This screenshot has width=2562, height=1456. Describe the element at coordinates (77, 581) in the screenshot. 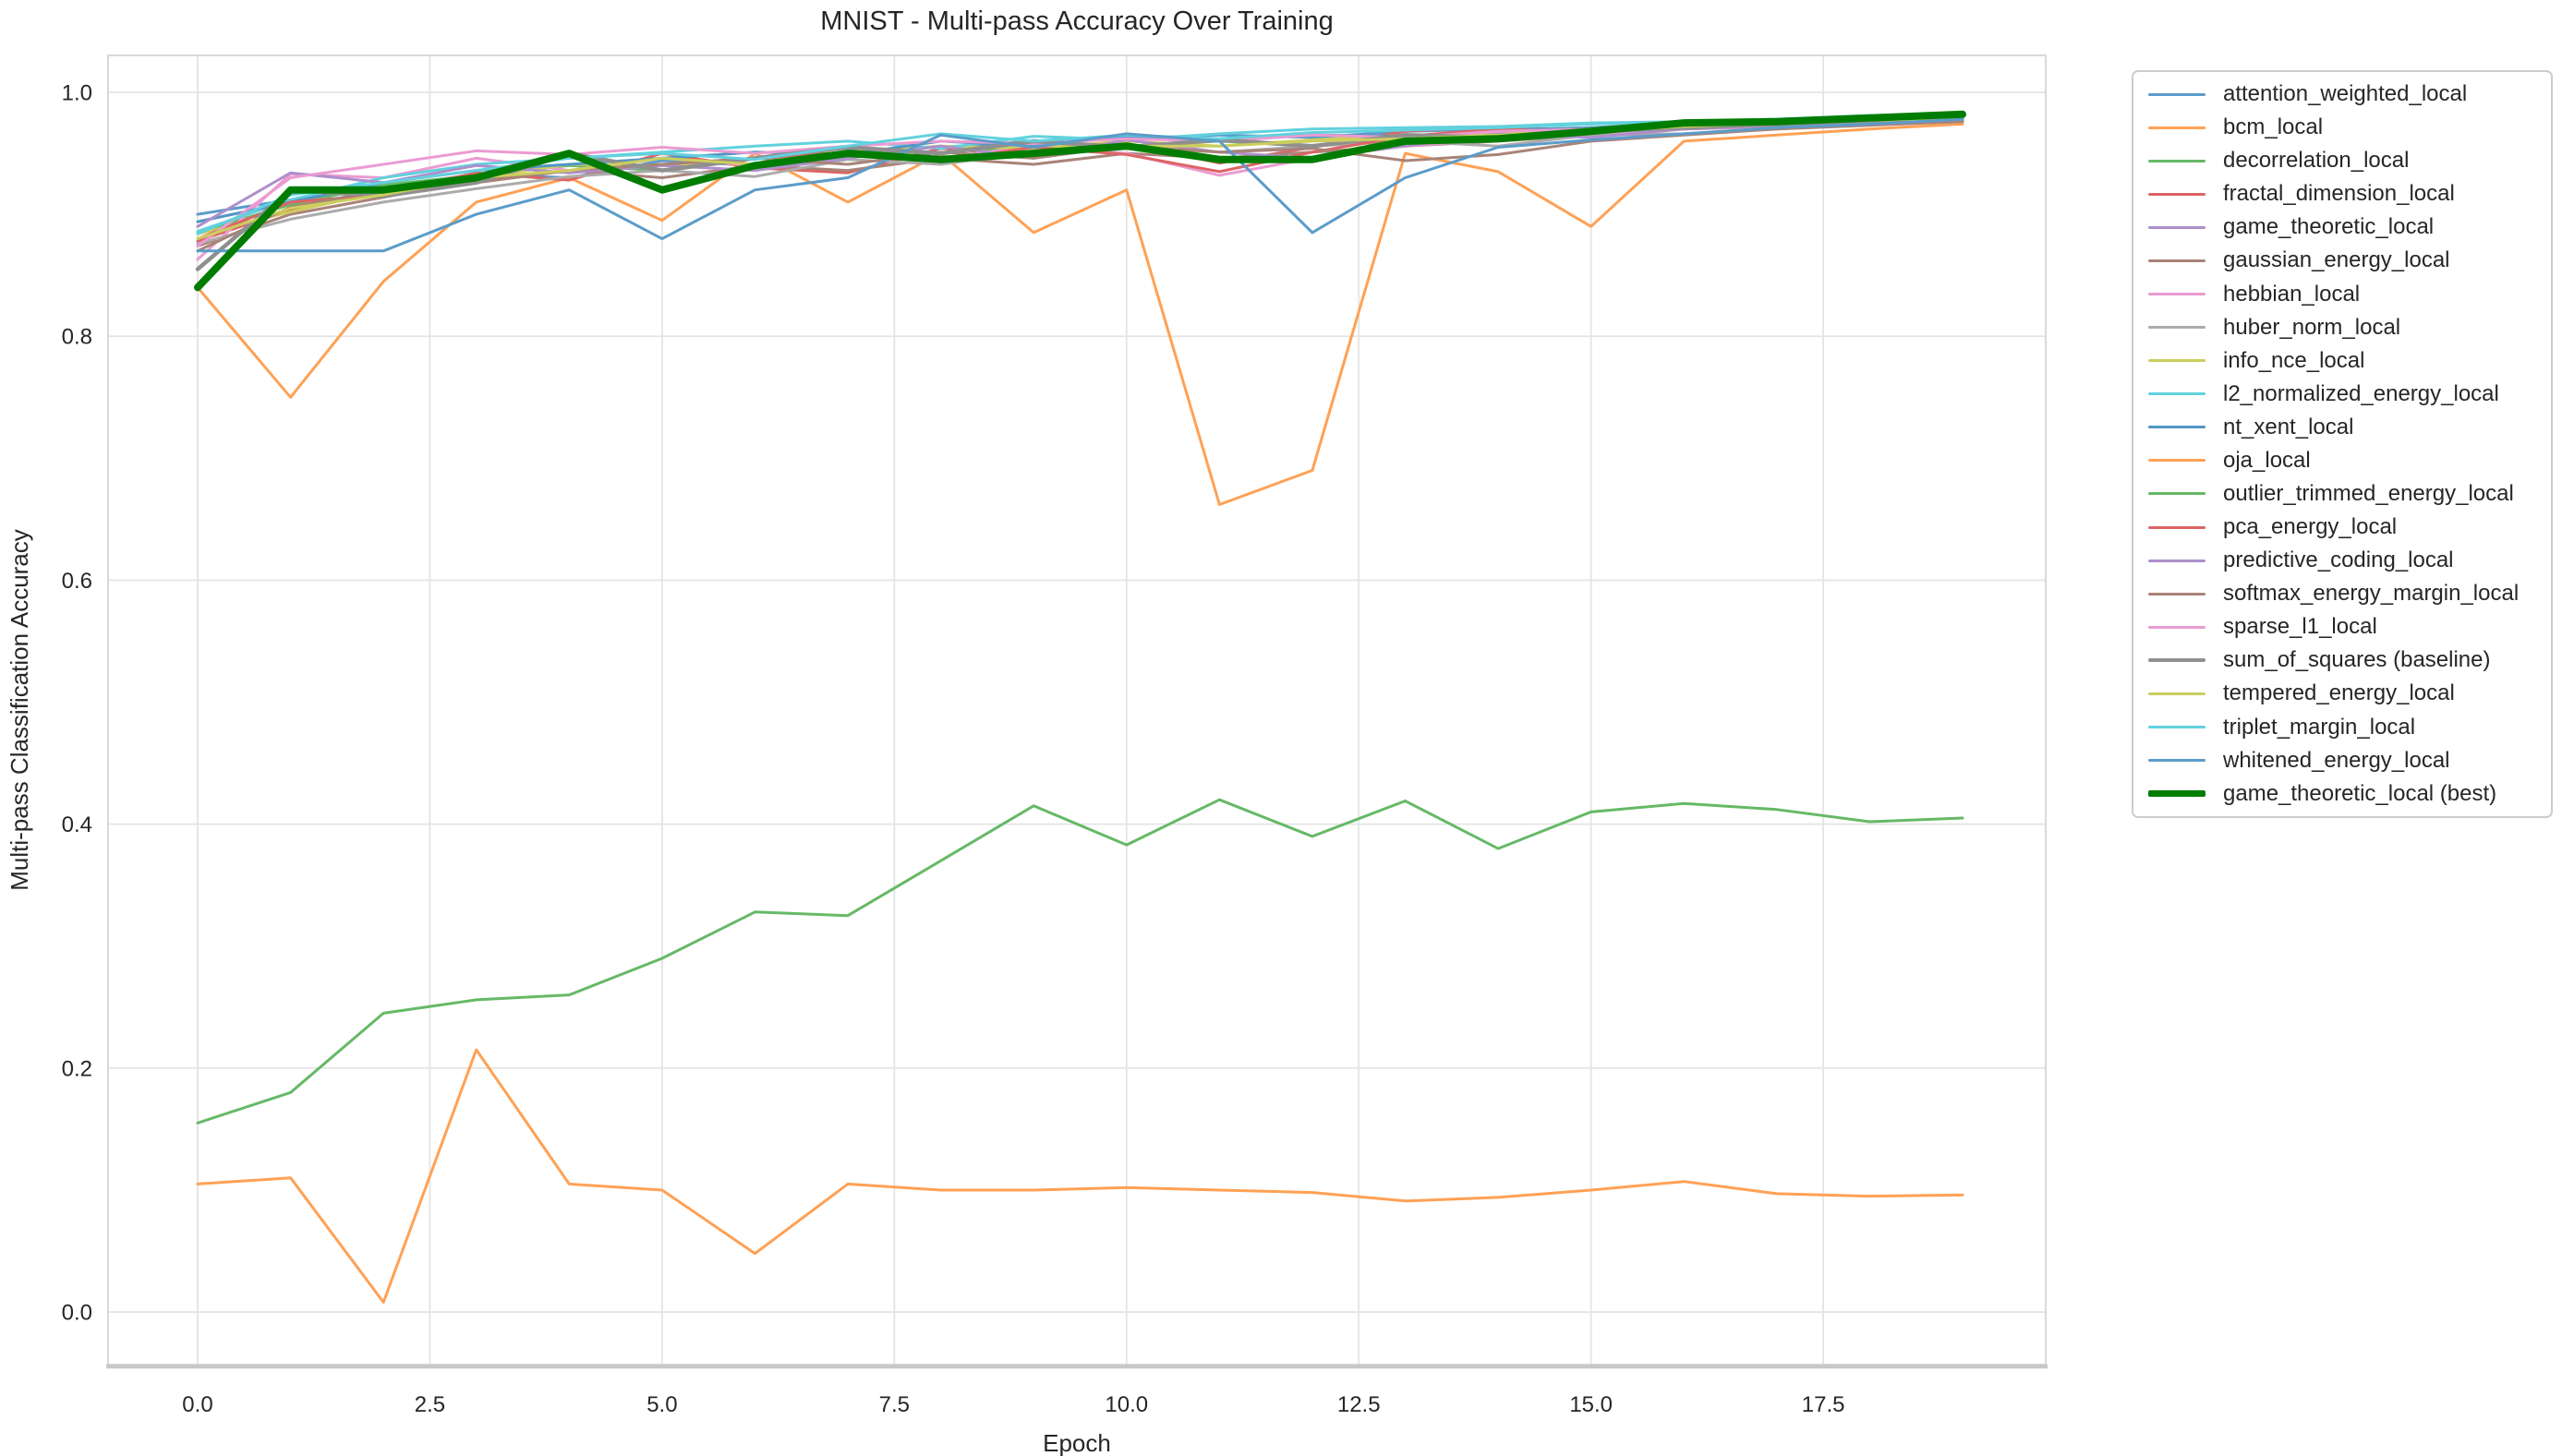

I see `y-tick-label: 0.6` at that location.